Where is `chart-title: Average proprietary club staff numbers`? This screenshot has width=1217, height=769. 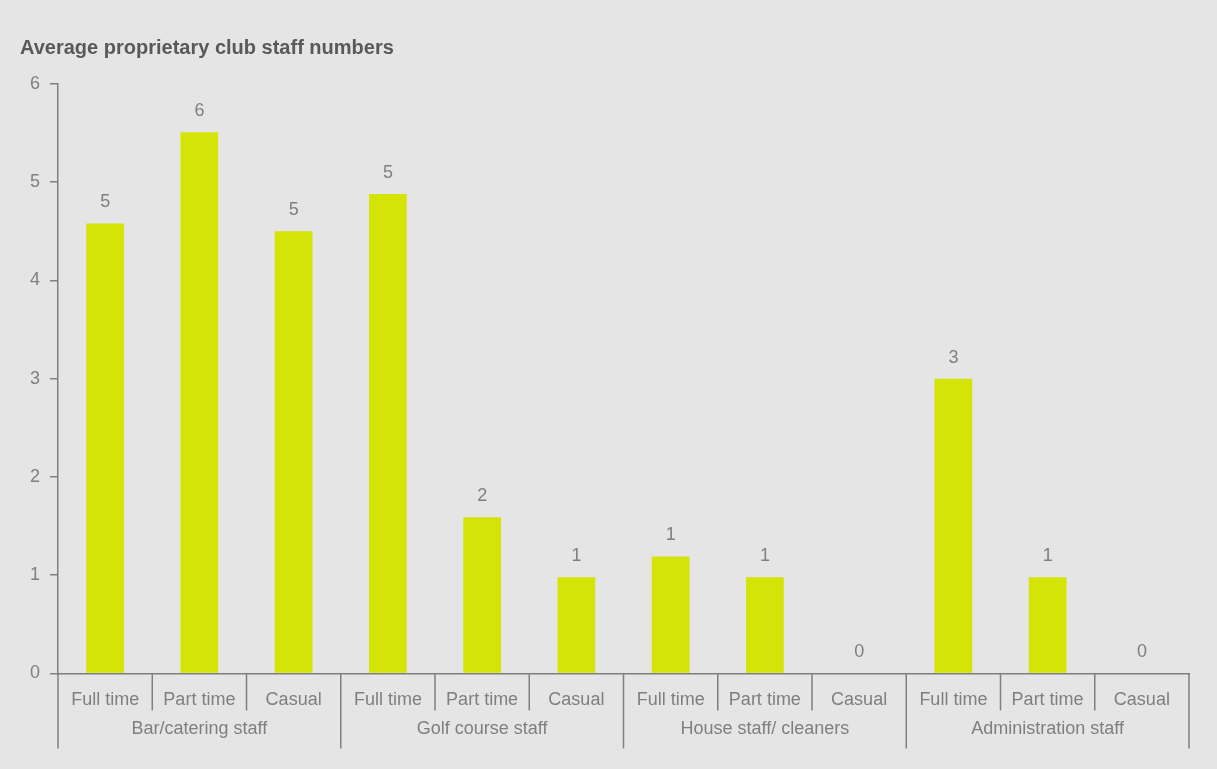 chart-title: Average proprietary club staff numbers is located at coordinates (207, 46).